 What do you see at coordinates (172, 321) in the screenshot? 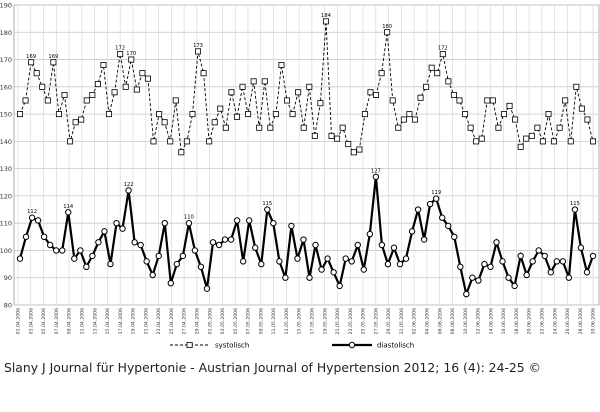
I see `x-tick-label: 25.04.2006` at bounding box center [172, 321].